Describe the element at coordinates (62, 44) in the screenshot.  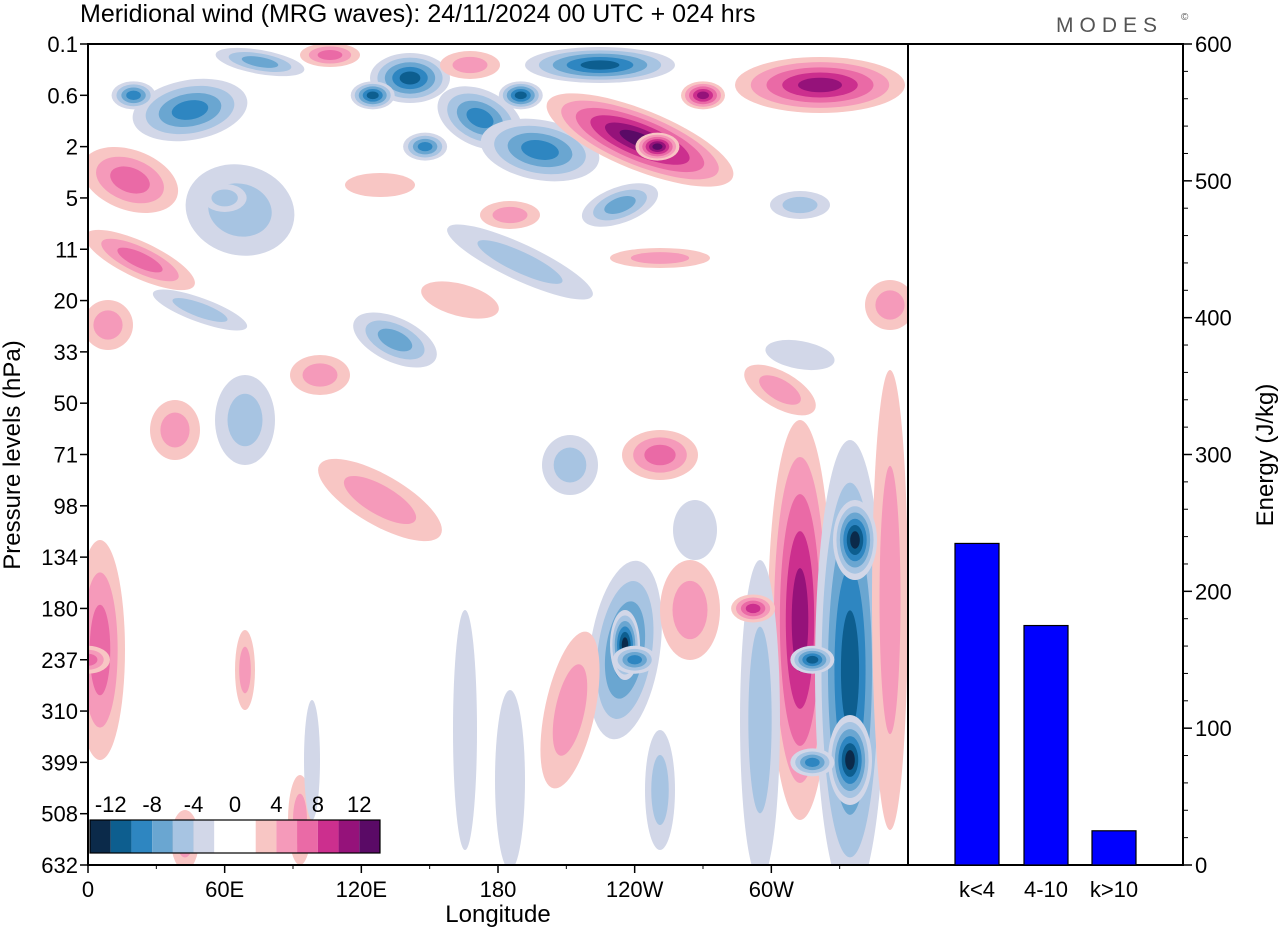
I see `y-tick-label: 0.1` at that location.